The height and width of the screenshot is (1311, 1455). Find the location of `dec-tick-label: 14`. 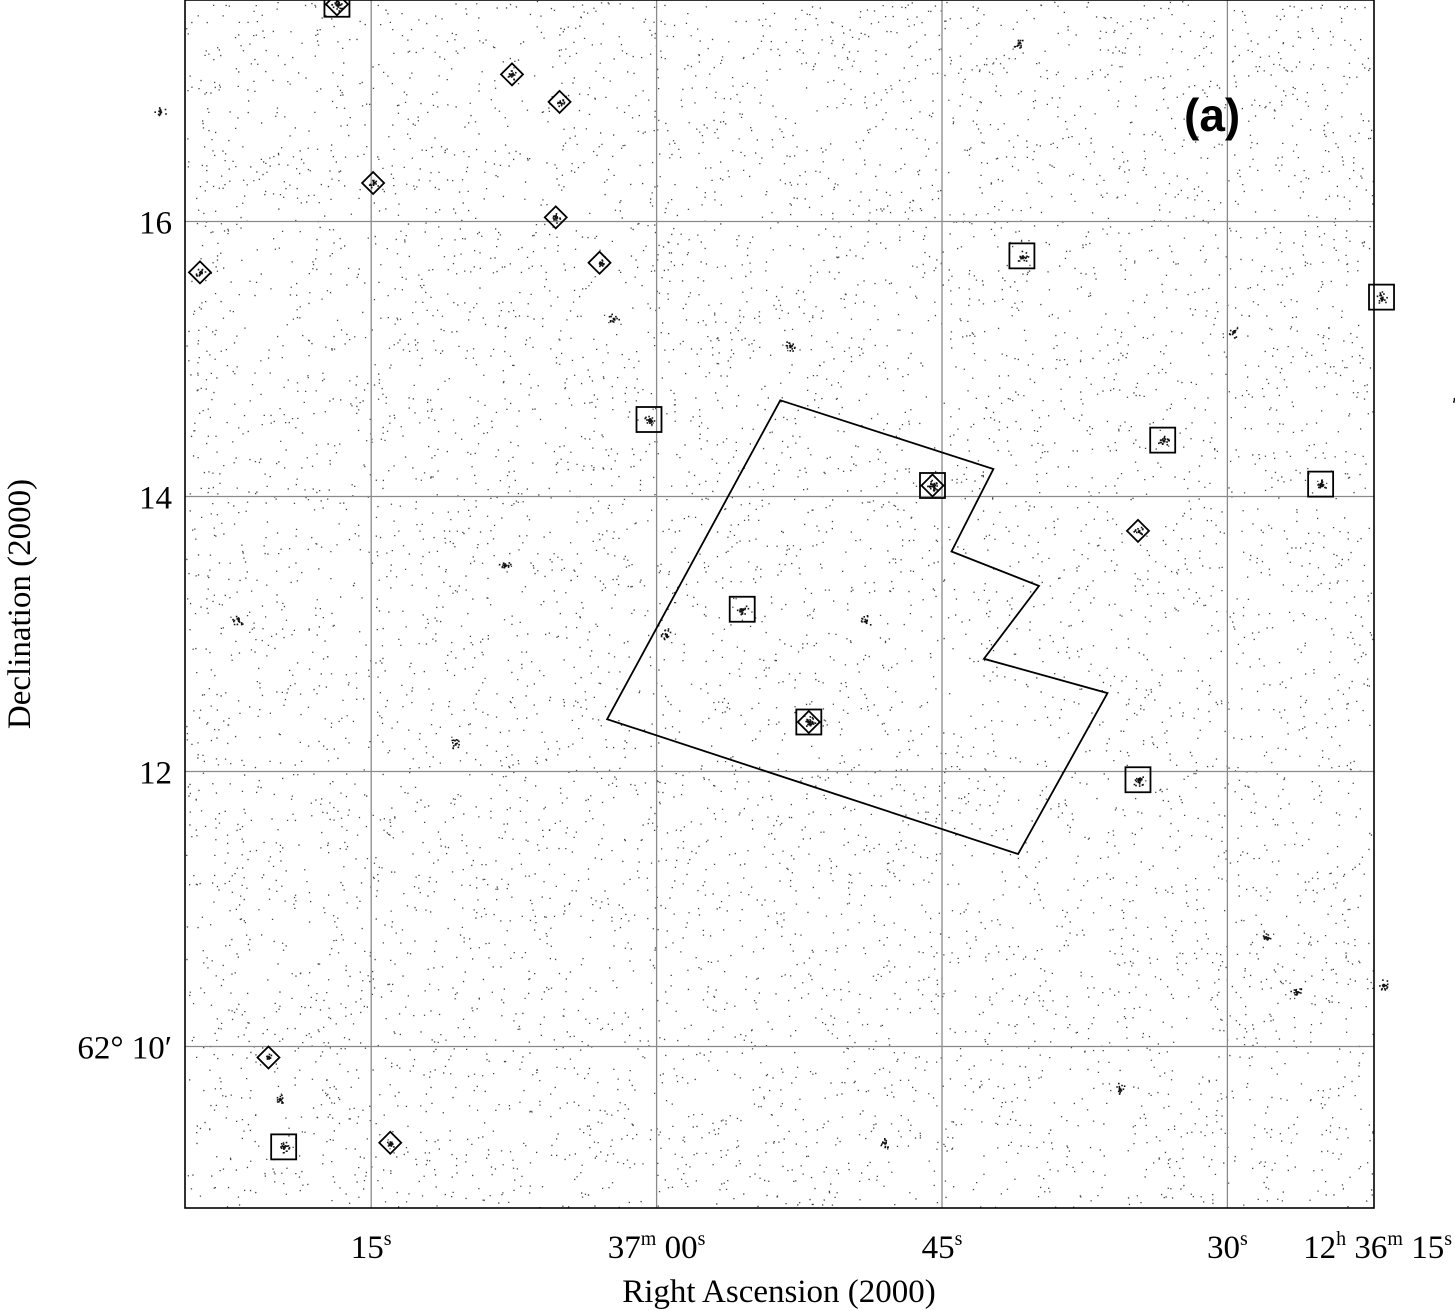

dec-tick-label: 14 is located at coordinates (155, 499).